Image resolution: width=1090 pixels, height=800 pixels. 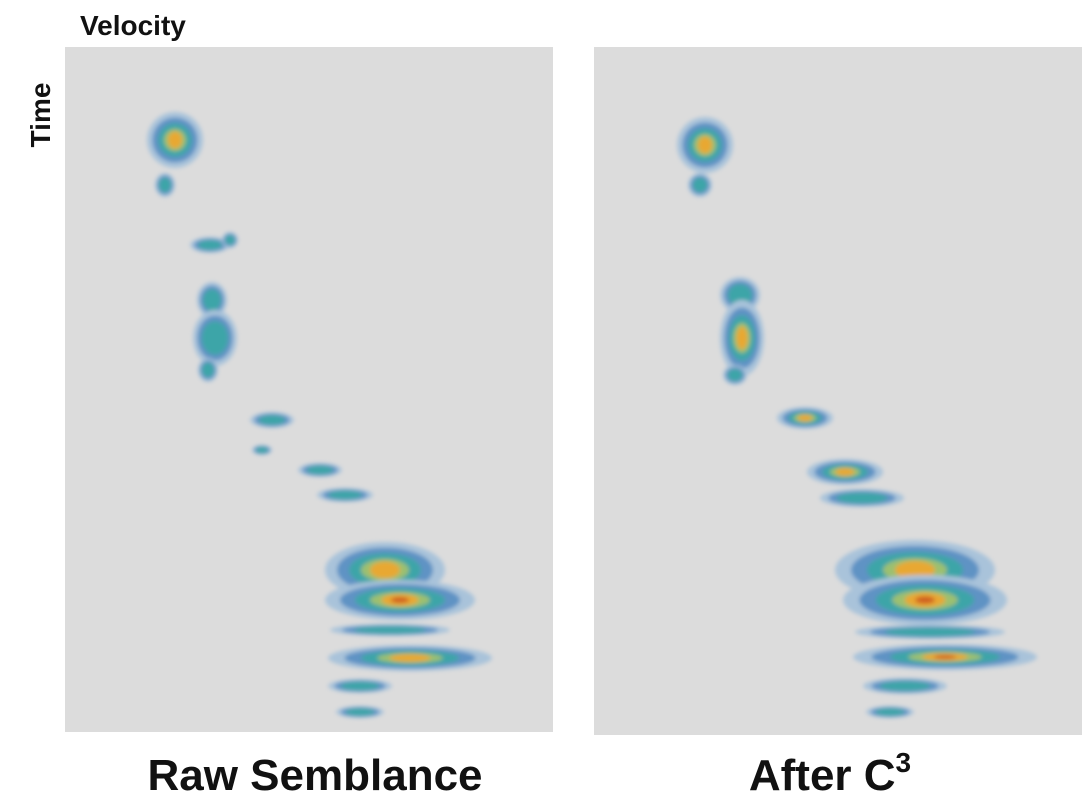 I want to click on panel-title: After C3, so click(x=830, y=773).